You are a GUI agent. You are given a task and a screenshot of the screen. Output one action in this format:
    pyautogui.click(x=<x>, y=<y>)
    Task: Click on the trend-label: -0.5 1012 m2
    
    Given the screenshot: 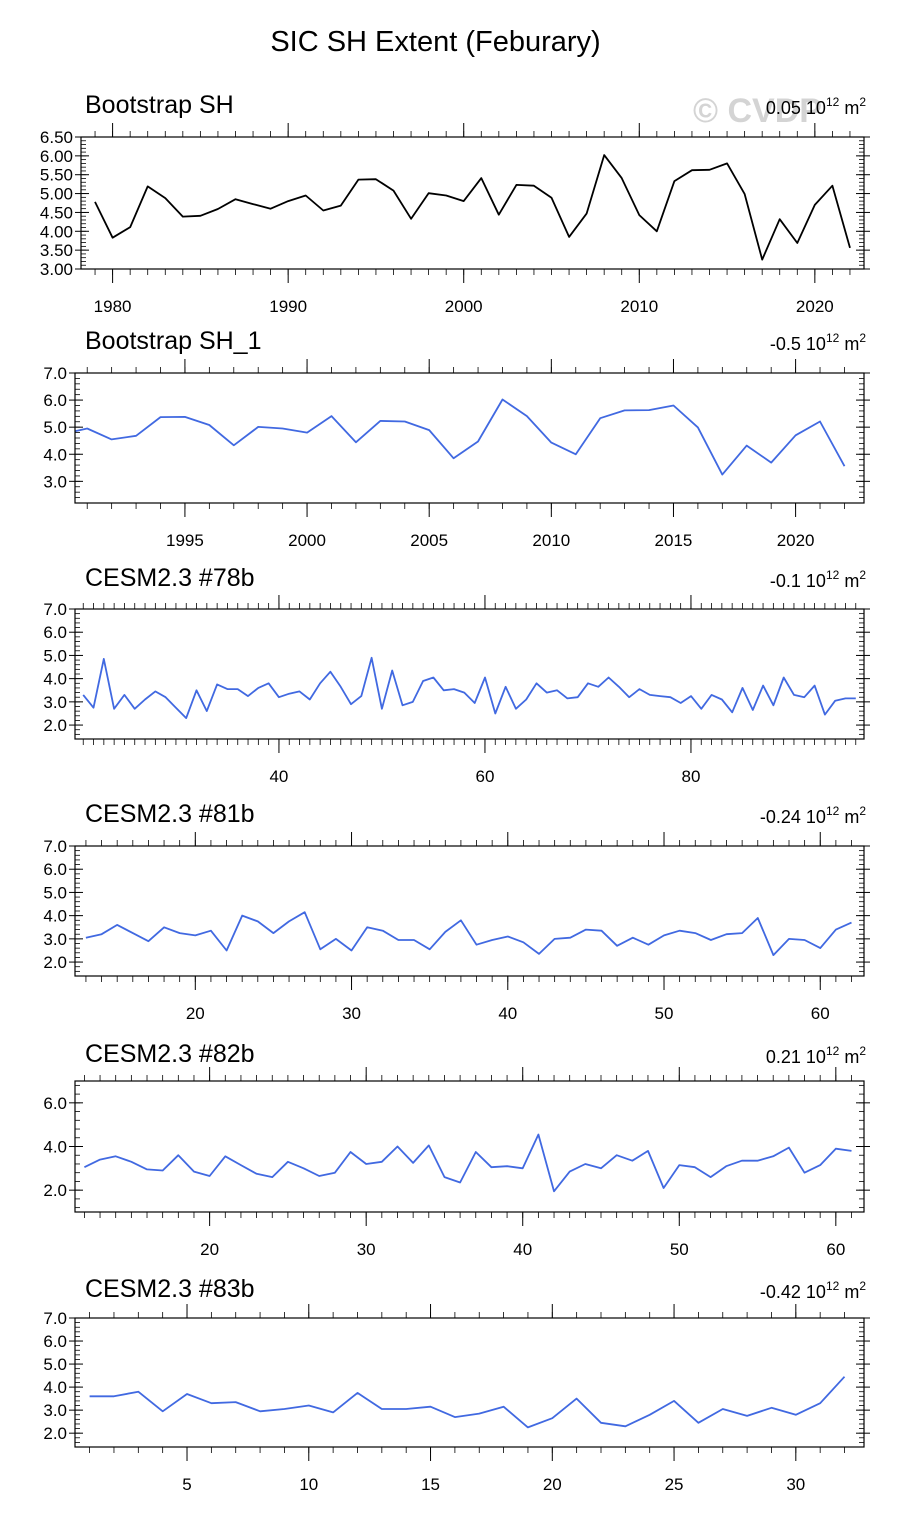 What is the action you would take?
    pyautogui.click(x=818, y=342)
    